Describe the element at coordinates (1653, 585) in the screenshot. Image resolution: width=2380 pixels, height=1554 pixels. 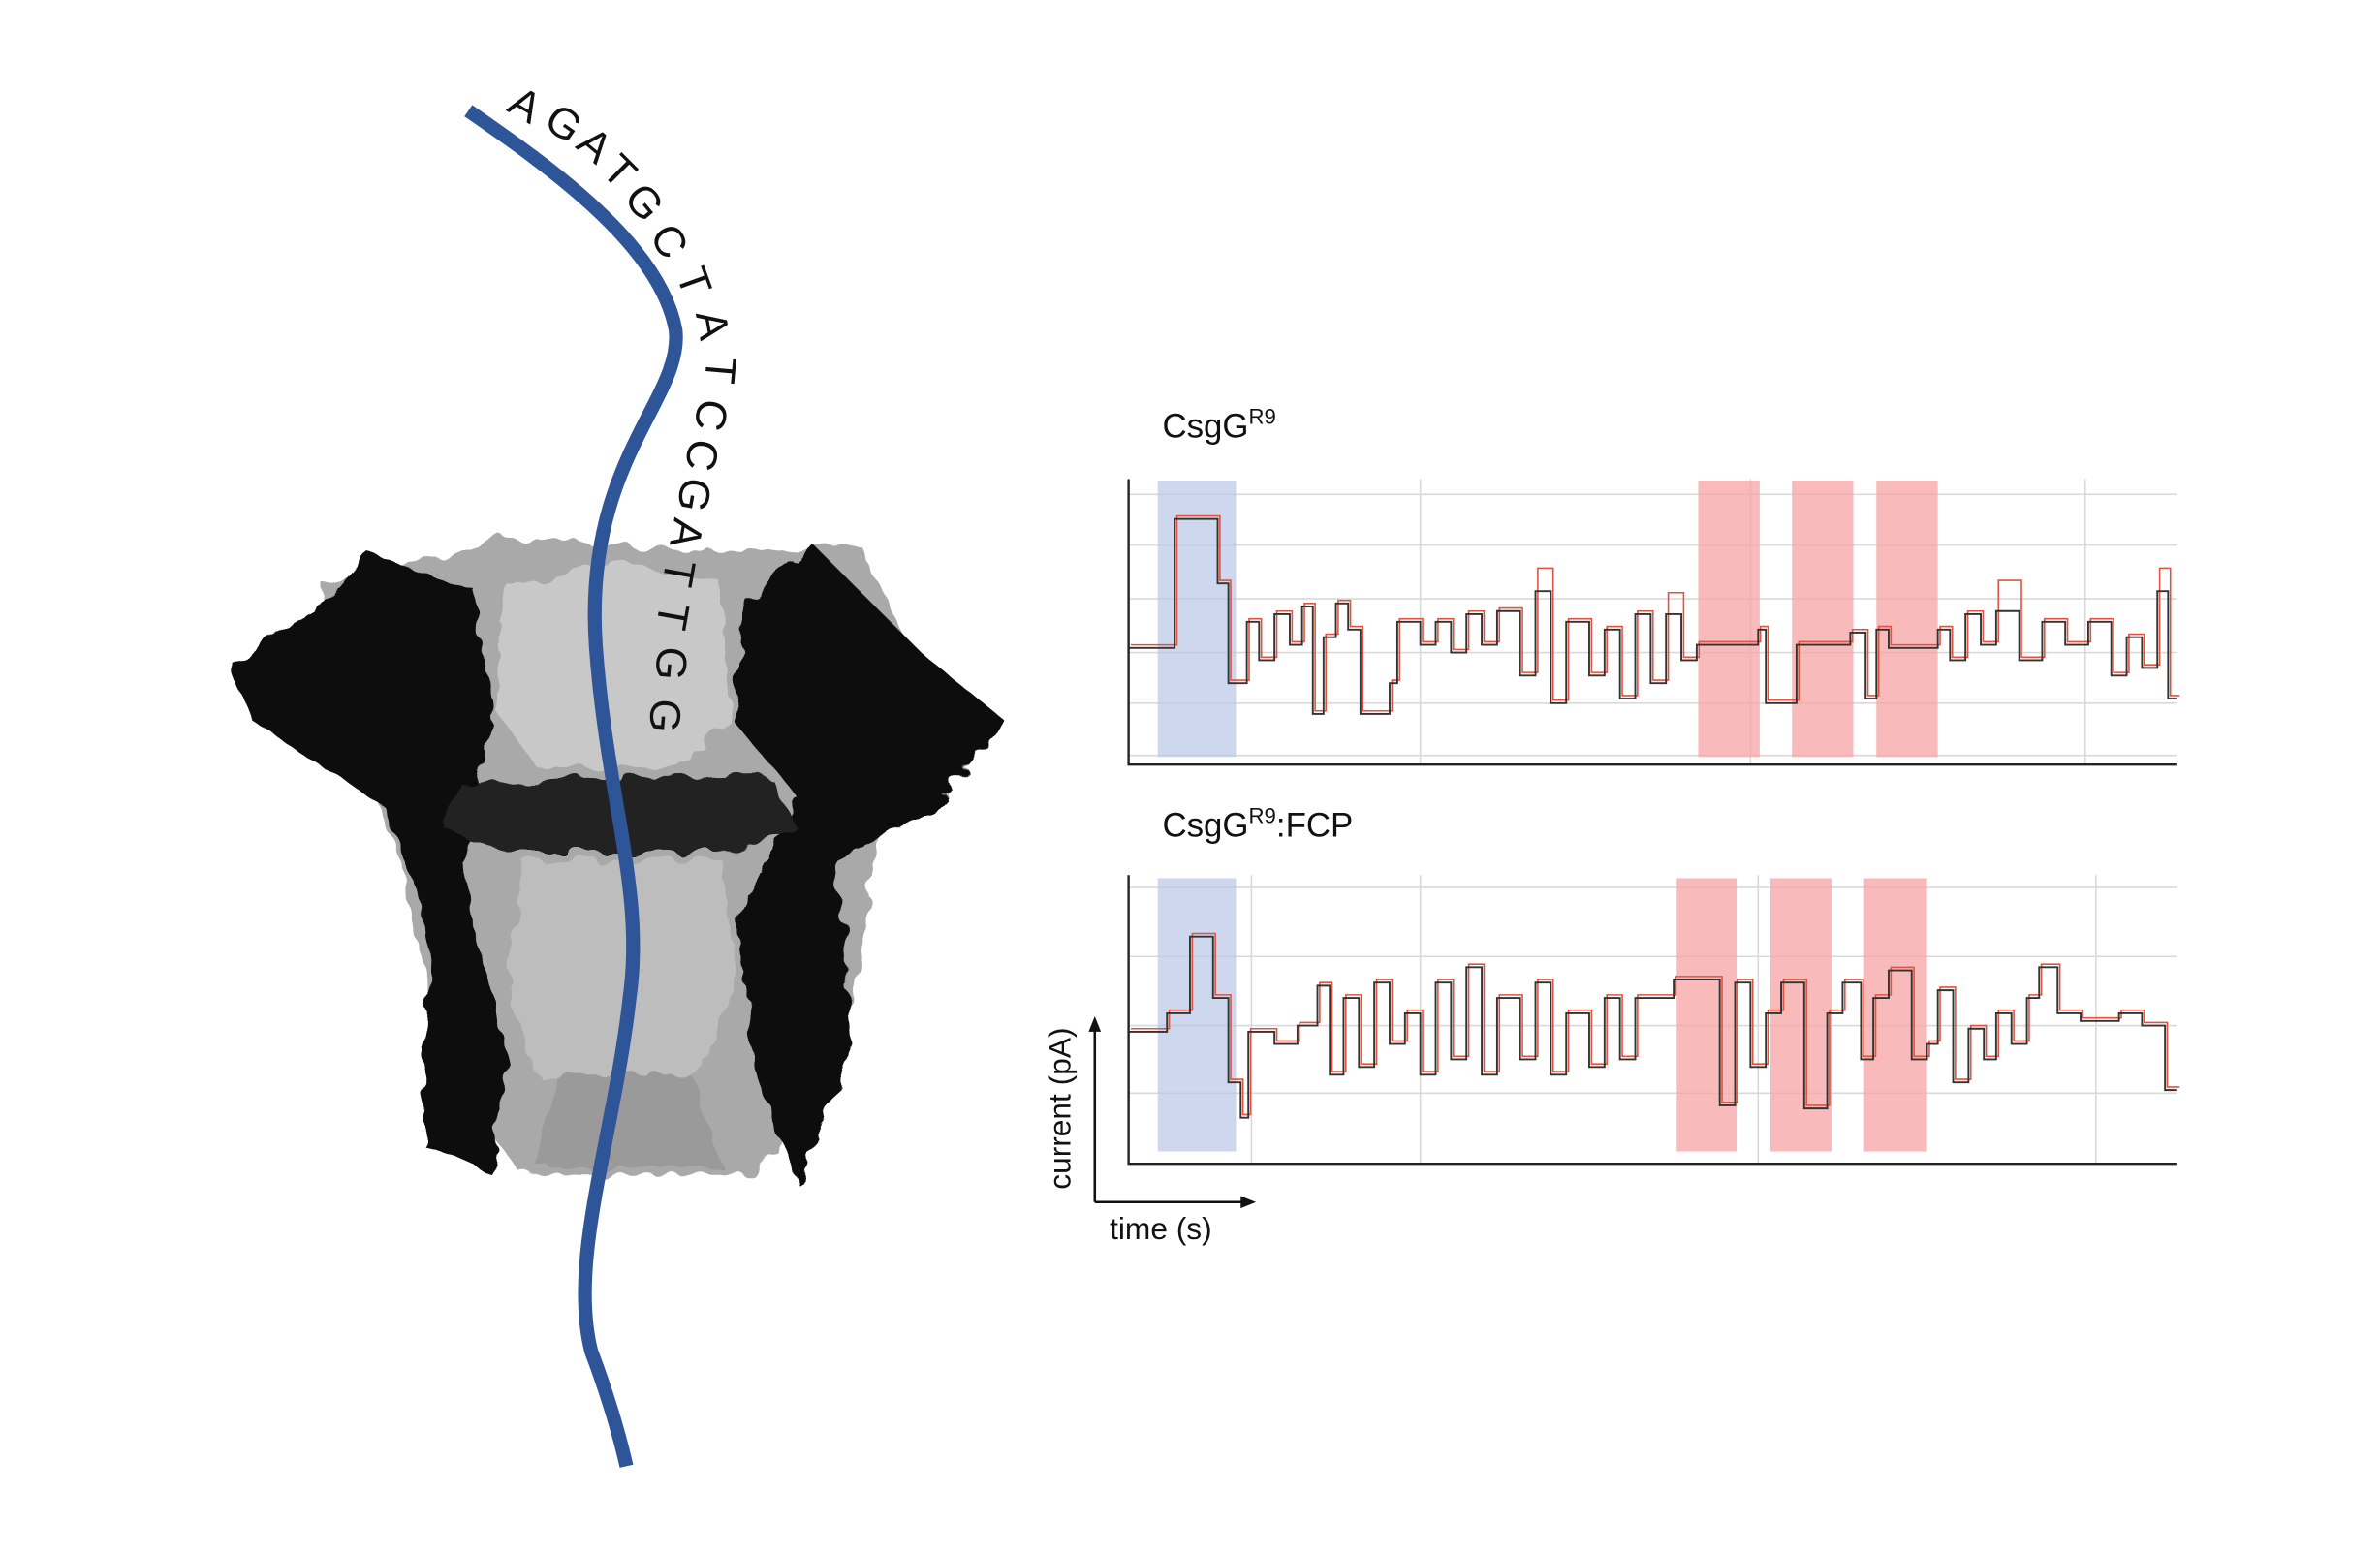
I see `trace-panel: CsgGR9` at that location.